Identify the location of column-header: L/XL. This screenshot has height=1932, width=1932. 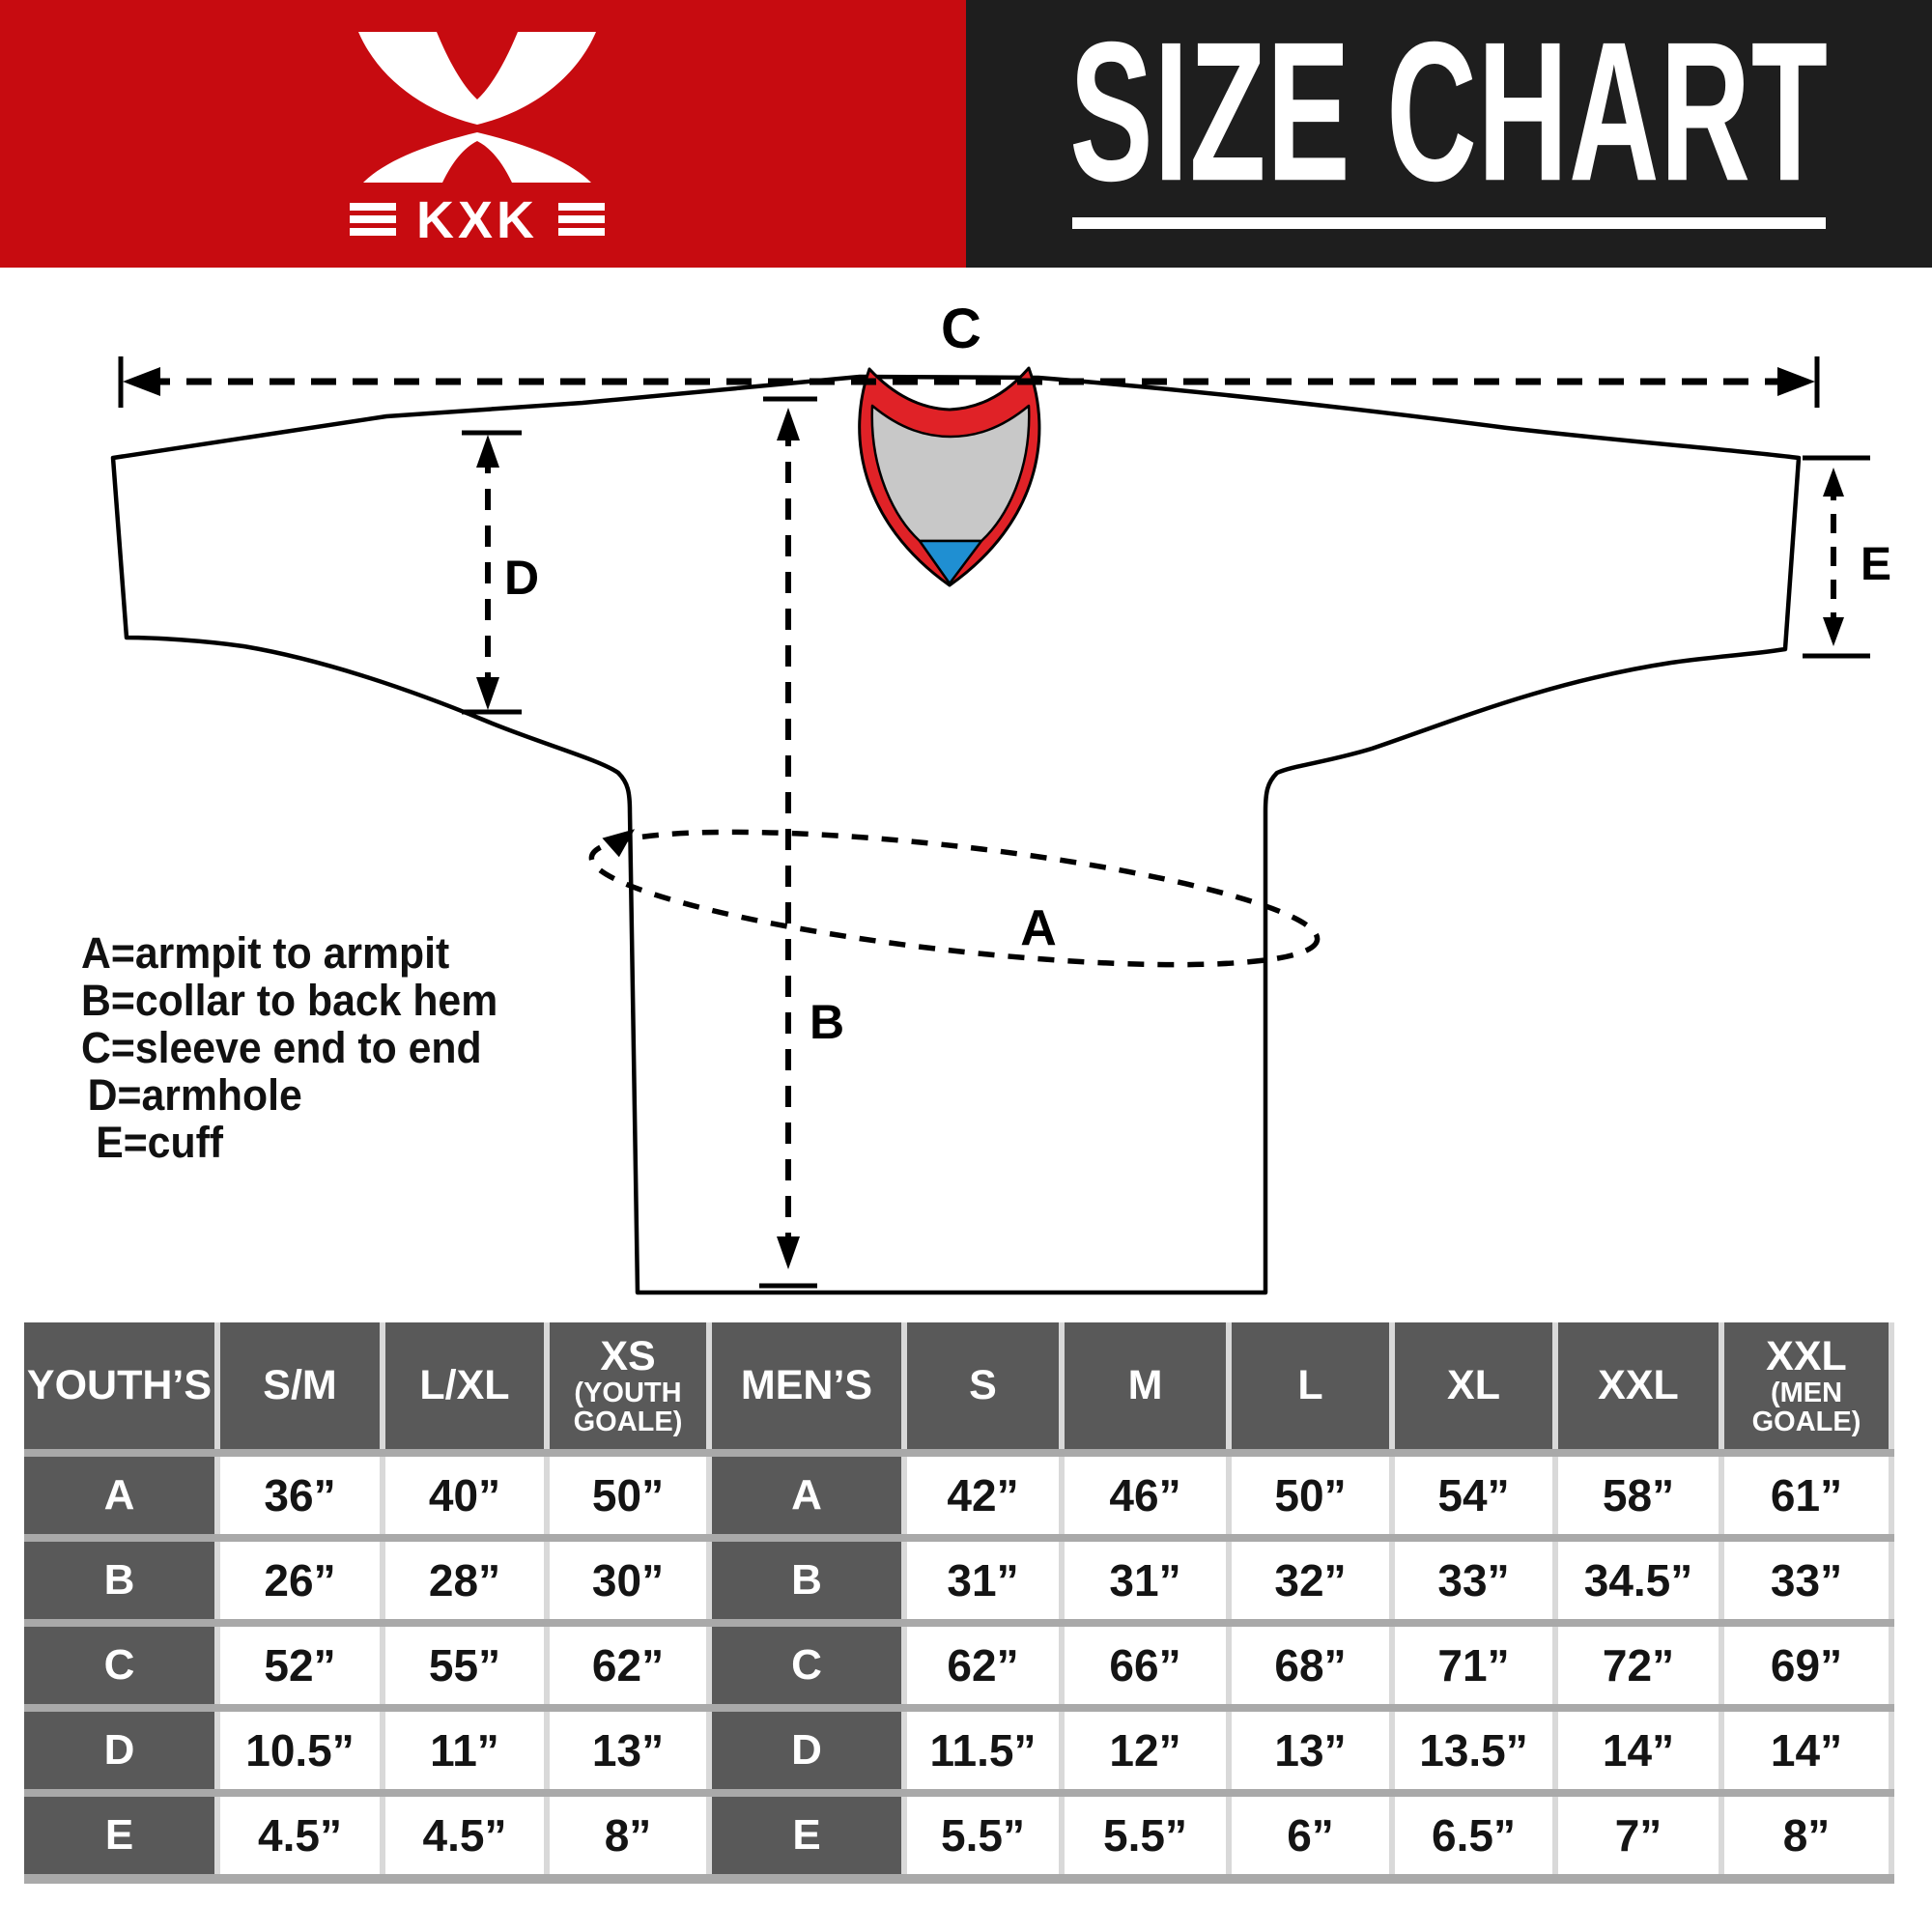
(464, 1385).